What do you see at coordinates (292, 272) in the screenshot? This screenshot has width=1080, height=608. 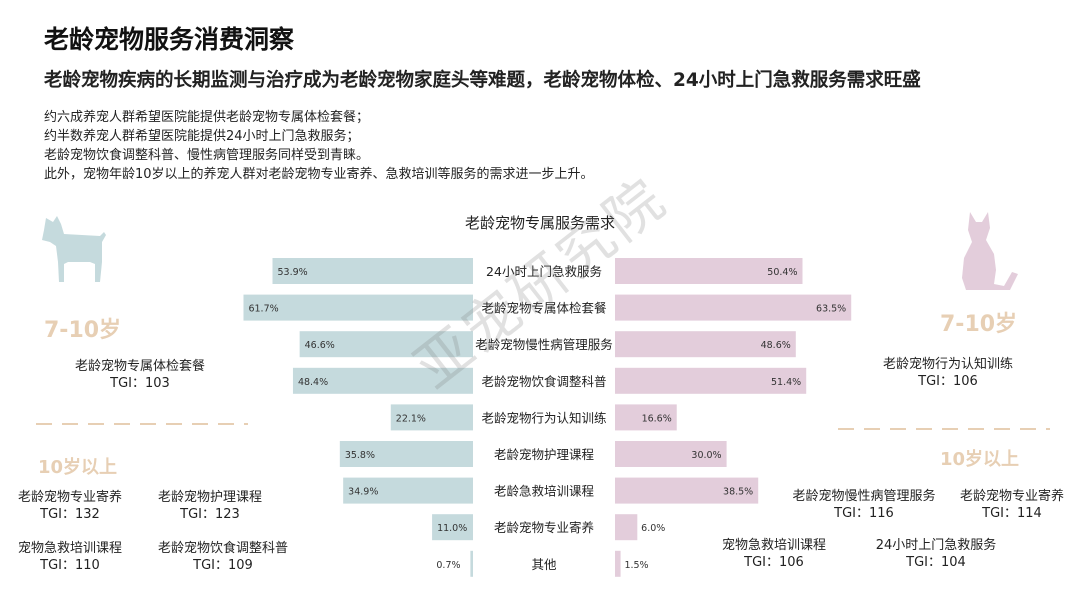 I see `dog-value-label: 53.9%` at bounding box center [292, 272].